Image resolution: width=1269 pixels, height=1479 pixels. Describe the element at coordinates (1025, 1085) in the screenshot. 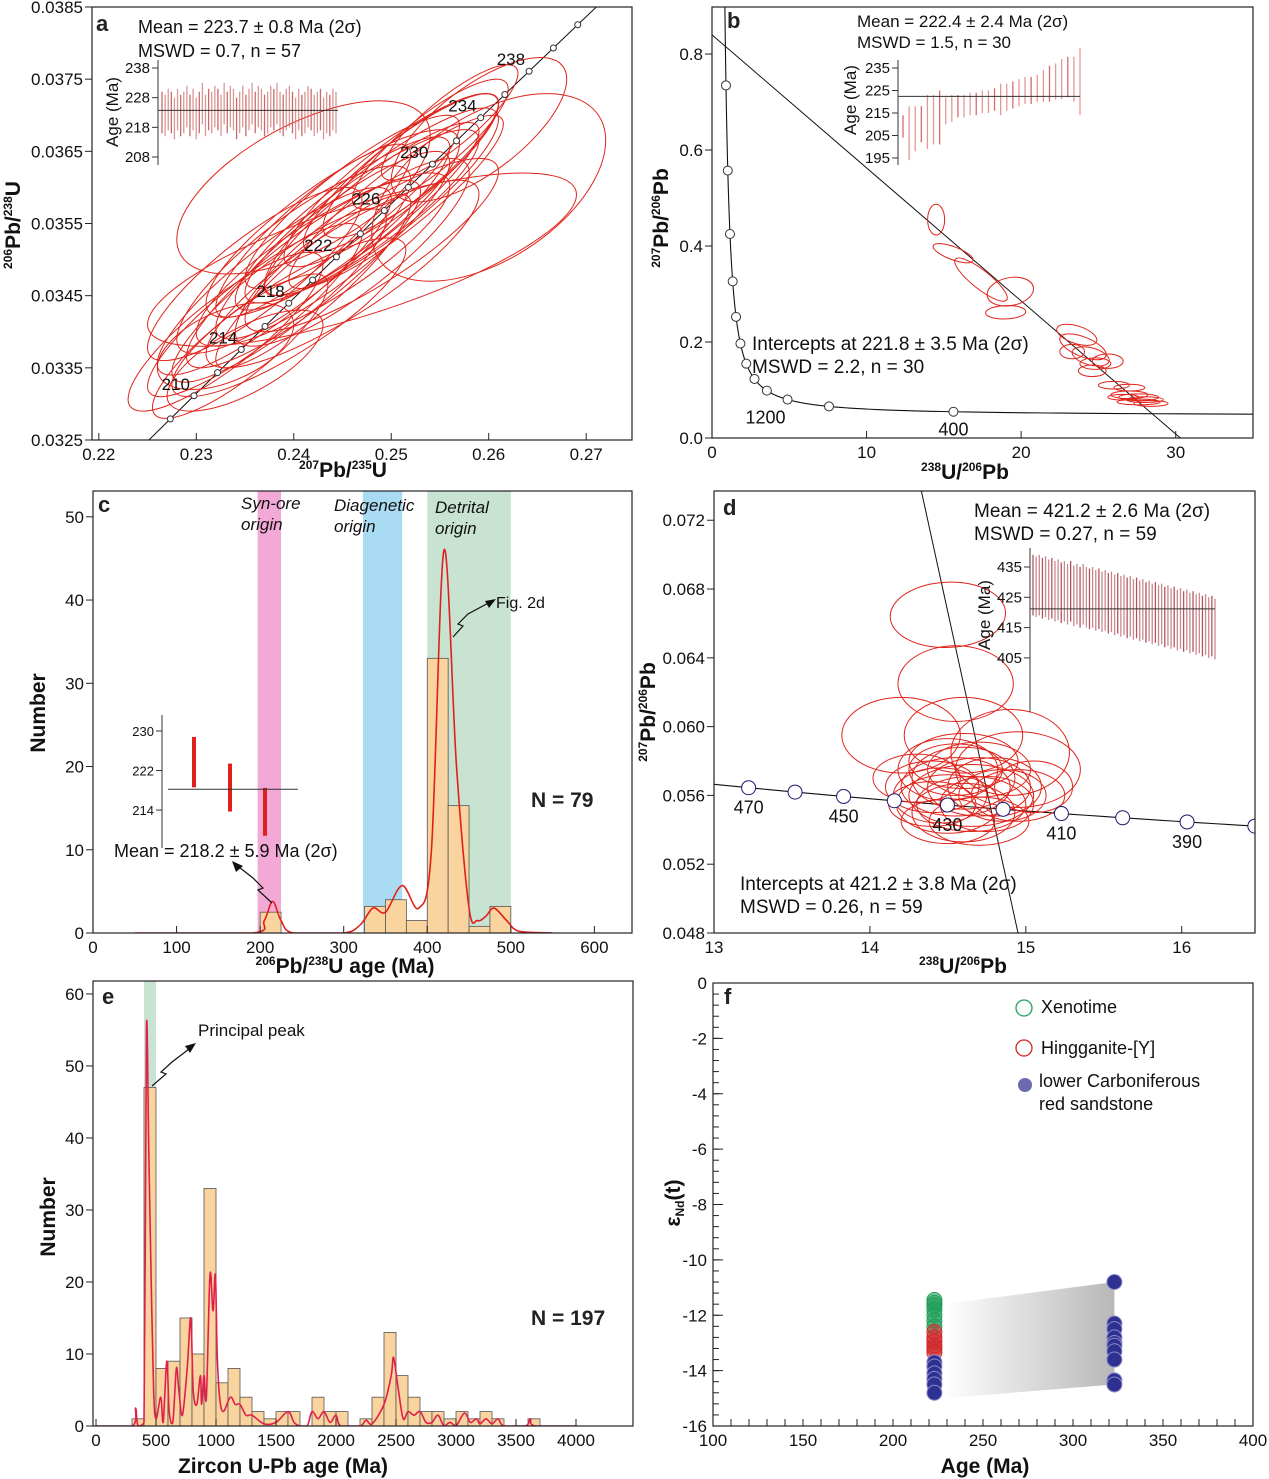

I see `legend-sandstone-marker` at that location.